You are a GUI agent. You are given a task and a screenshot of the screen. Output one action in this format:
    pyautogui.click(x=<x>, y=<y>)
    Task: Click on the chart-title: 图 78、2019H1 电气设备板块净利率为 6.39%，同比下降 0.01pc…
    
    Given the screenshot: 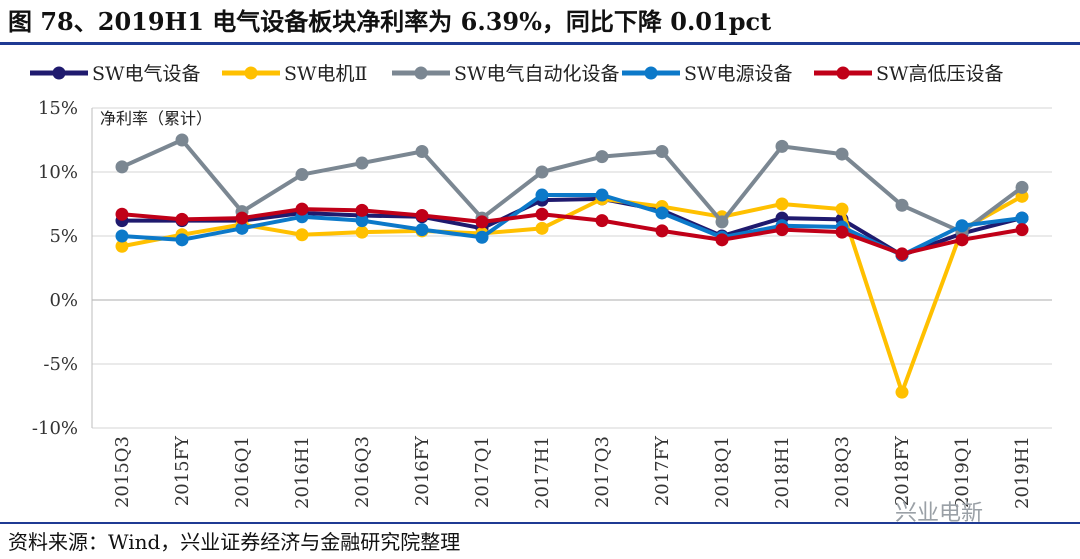 What is the action you would take?
    pyautogui.click(x=390, y=21)
    